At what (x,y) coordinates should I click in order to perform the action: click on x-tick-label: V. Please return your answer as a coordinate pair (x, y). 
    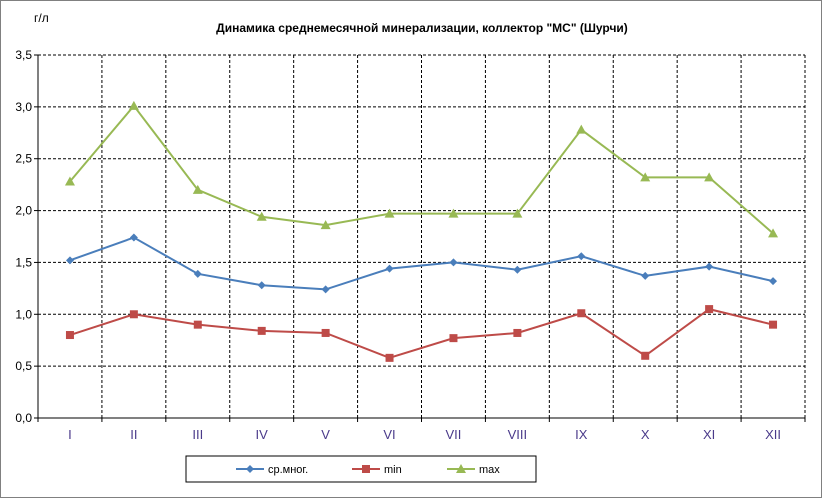
    Looking at the image, I should click on (325, 434).